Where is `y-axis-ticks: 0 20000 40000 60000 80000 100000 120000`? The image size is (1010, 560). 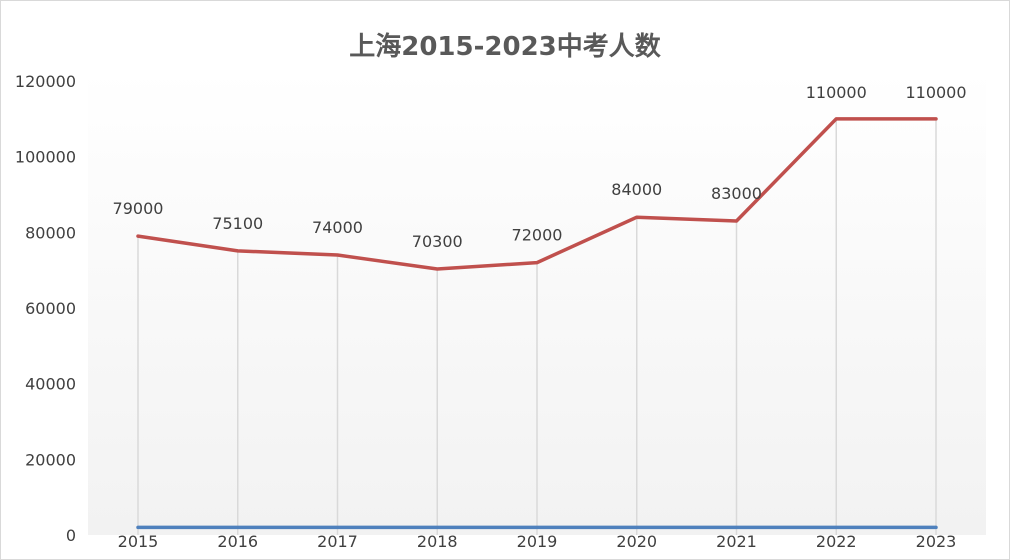 y-axis-ticks: 0 20000 40000 60000 80000 100000 120000 is located at coordinates (45, 308).